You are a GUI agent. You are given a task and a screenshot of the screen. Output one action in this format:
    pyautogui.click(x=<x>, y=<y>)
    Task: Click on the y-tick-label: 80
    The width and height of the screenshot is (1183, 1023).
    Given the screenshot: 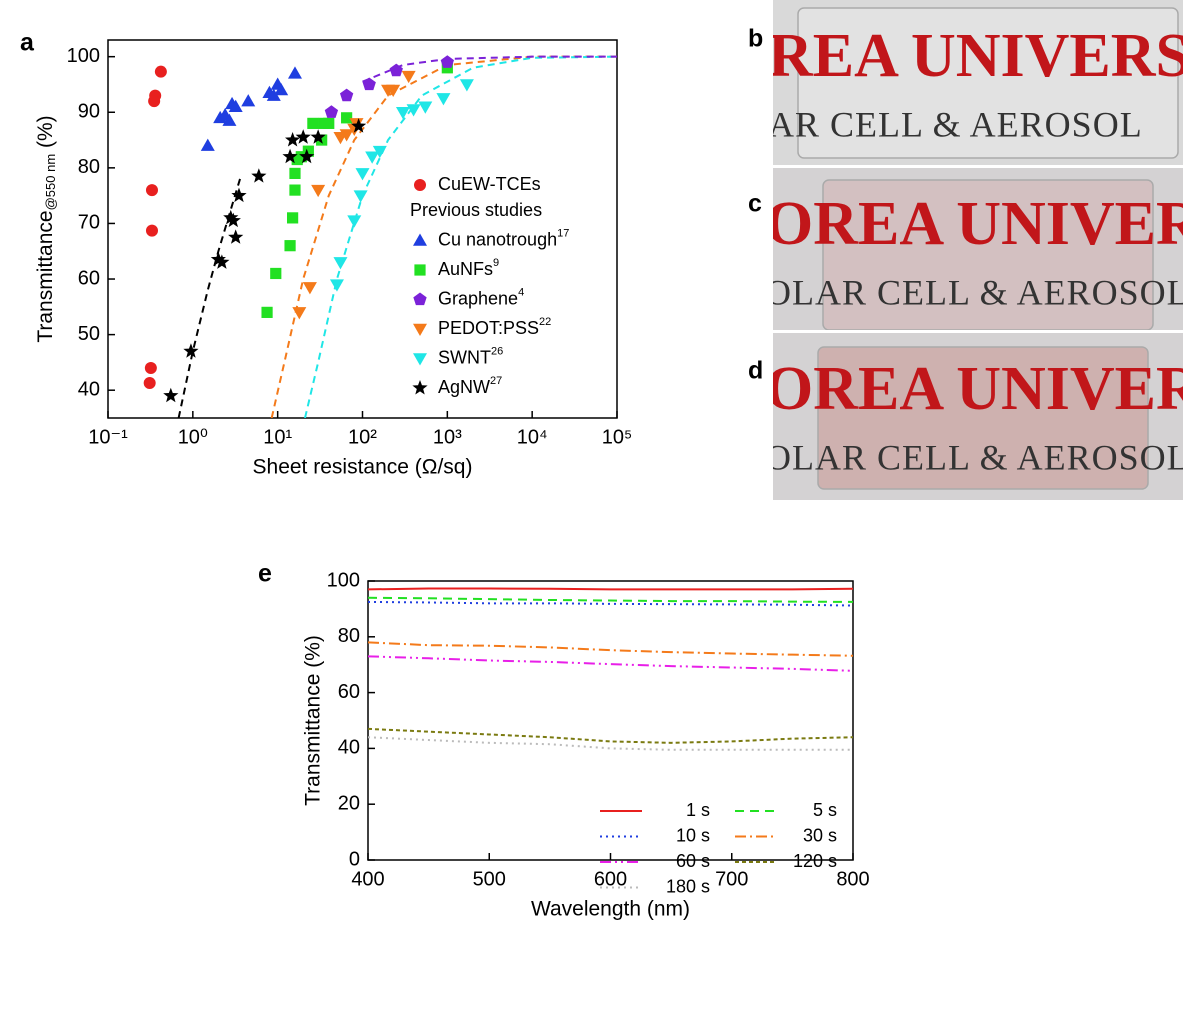 What is the action you would take?
    pyautogui.click(x=89, y=167)
    